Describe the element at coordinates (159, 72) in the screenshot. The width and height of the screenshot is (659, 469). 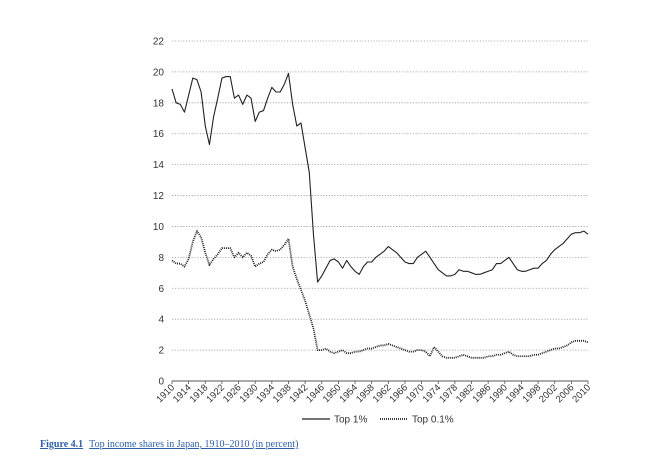
I see `y-tick-label: 20` at that location.